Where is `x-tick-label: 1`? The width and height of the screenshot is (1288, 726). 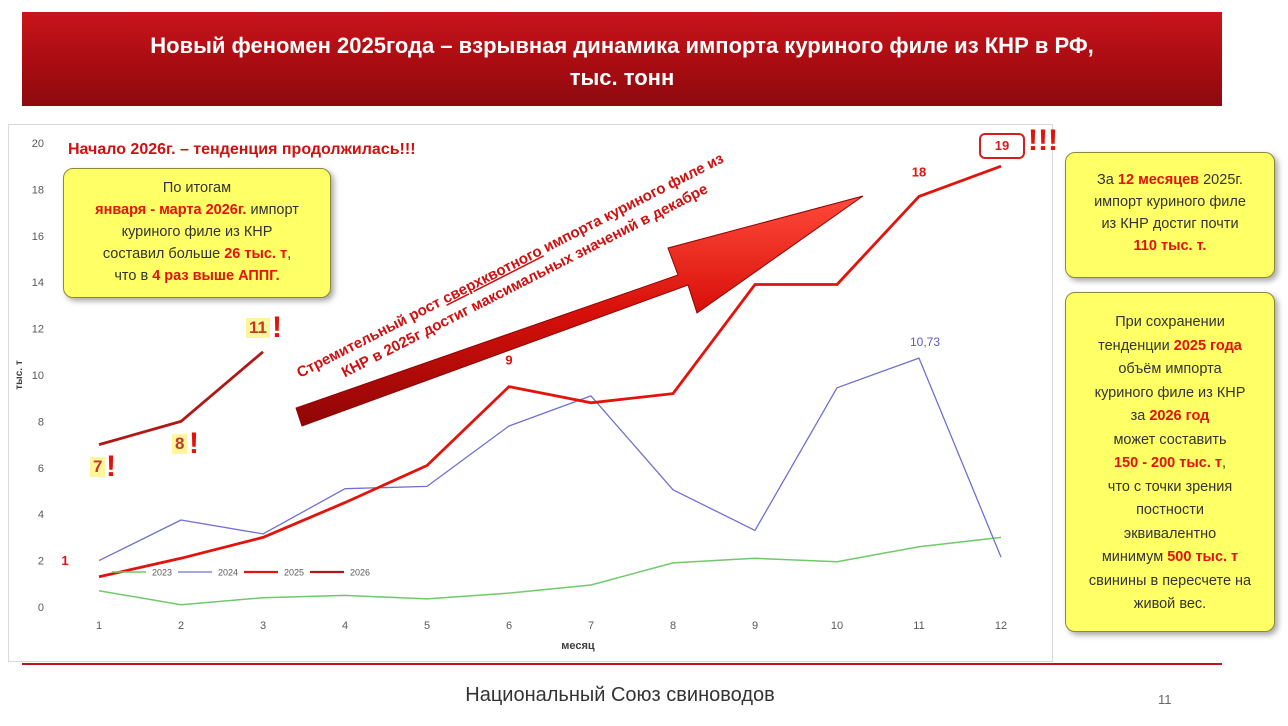 x-tick-label: 1 is located at coordinates (99, 626).